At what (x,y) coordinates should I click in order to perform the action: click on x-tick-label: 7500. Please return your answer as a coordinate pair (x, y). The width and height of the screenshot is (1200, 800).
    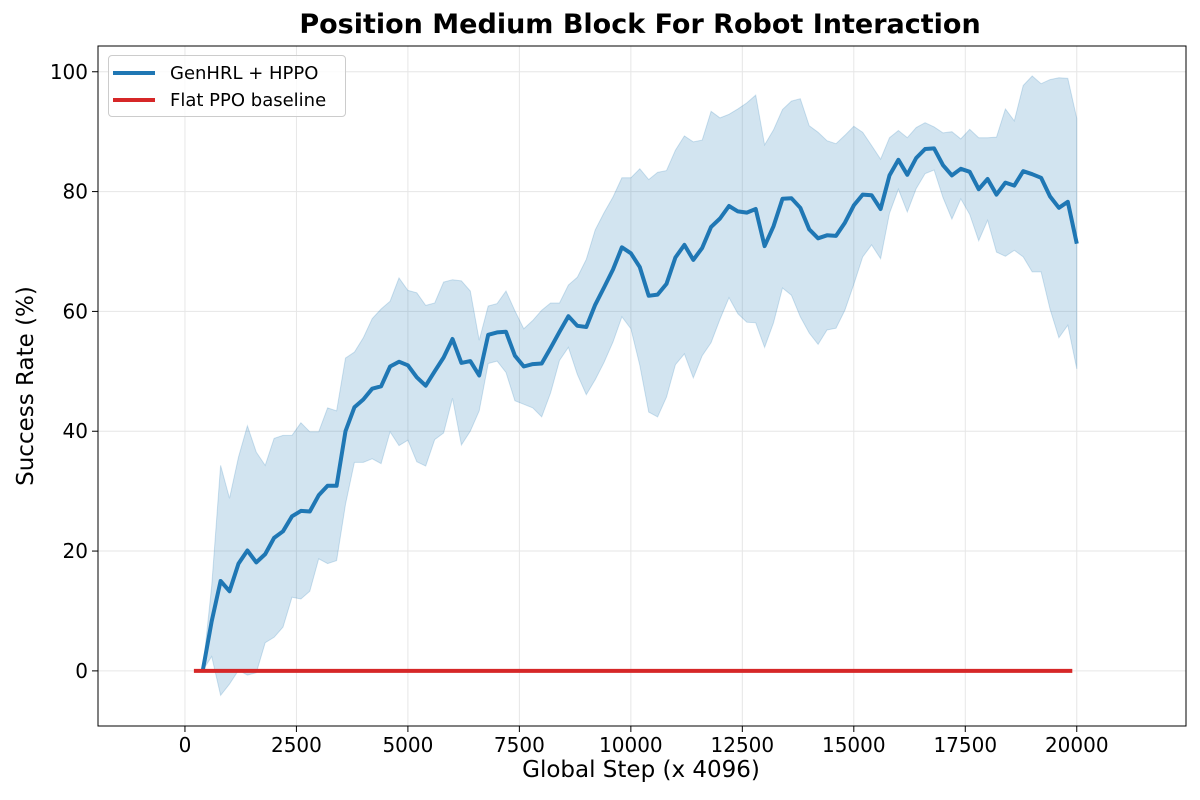
    Looking at the image, I should click on (519, 745).